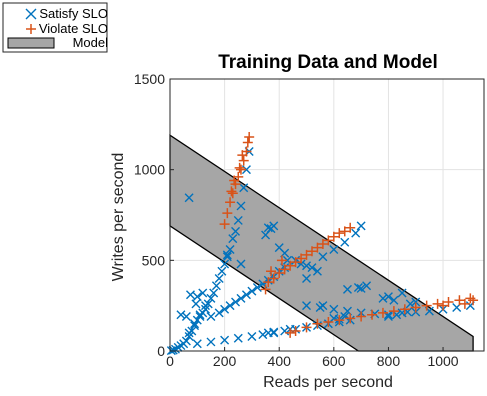 This screenshot has height=396, width=487. I want to click on legend-satisfy: Satisfy SLO, so click(66, 13).